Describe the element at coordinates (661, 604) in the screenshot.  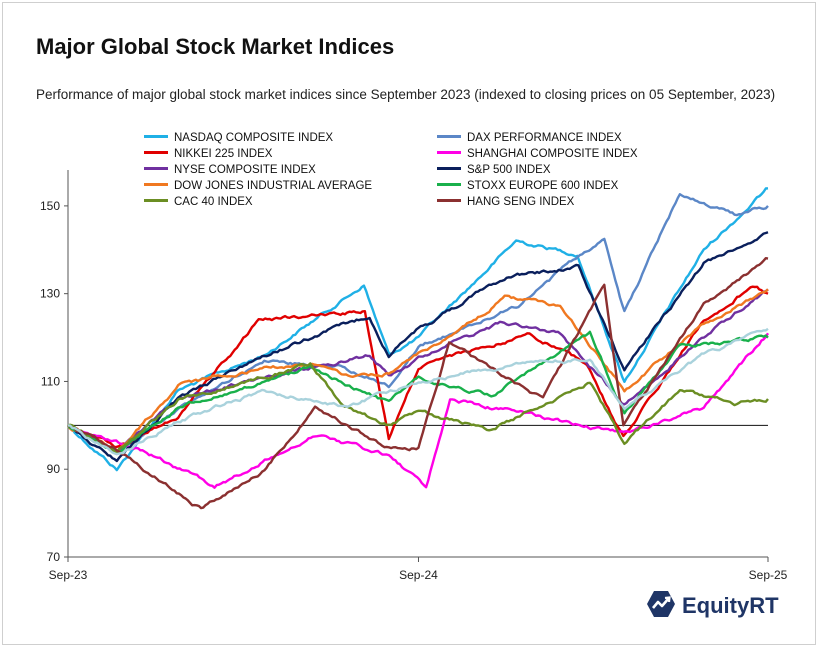
I see `equityrt-logo-icon` at that location.